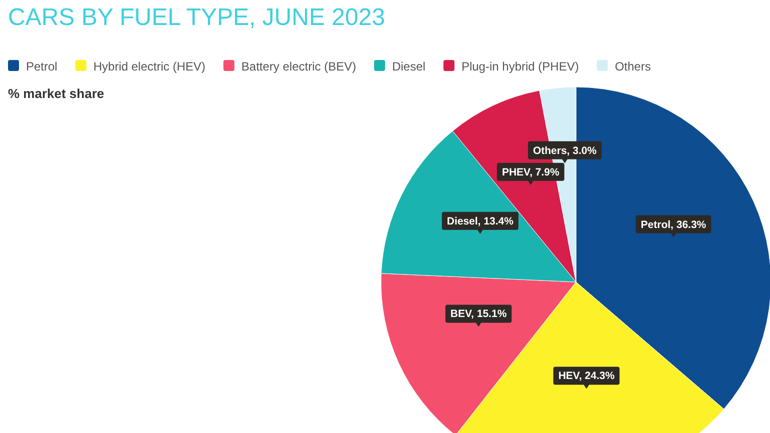 This screenshot has width=770, height=433. Describe the element at coordinates (409, 67) in the screenshot. I see `legend-label: Diesel` at that location.